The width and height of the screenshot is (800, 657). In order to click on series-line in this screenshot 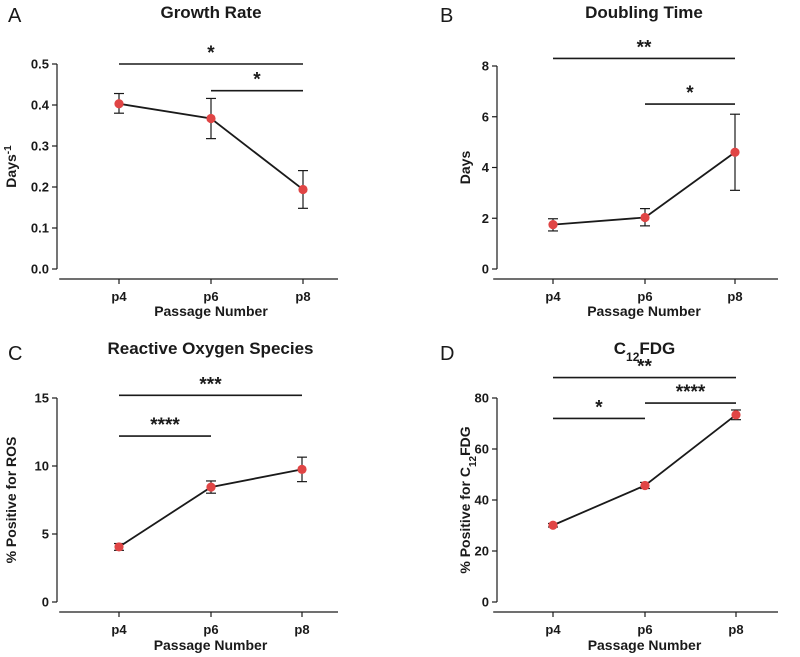, I will do `click(644, 470)`.